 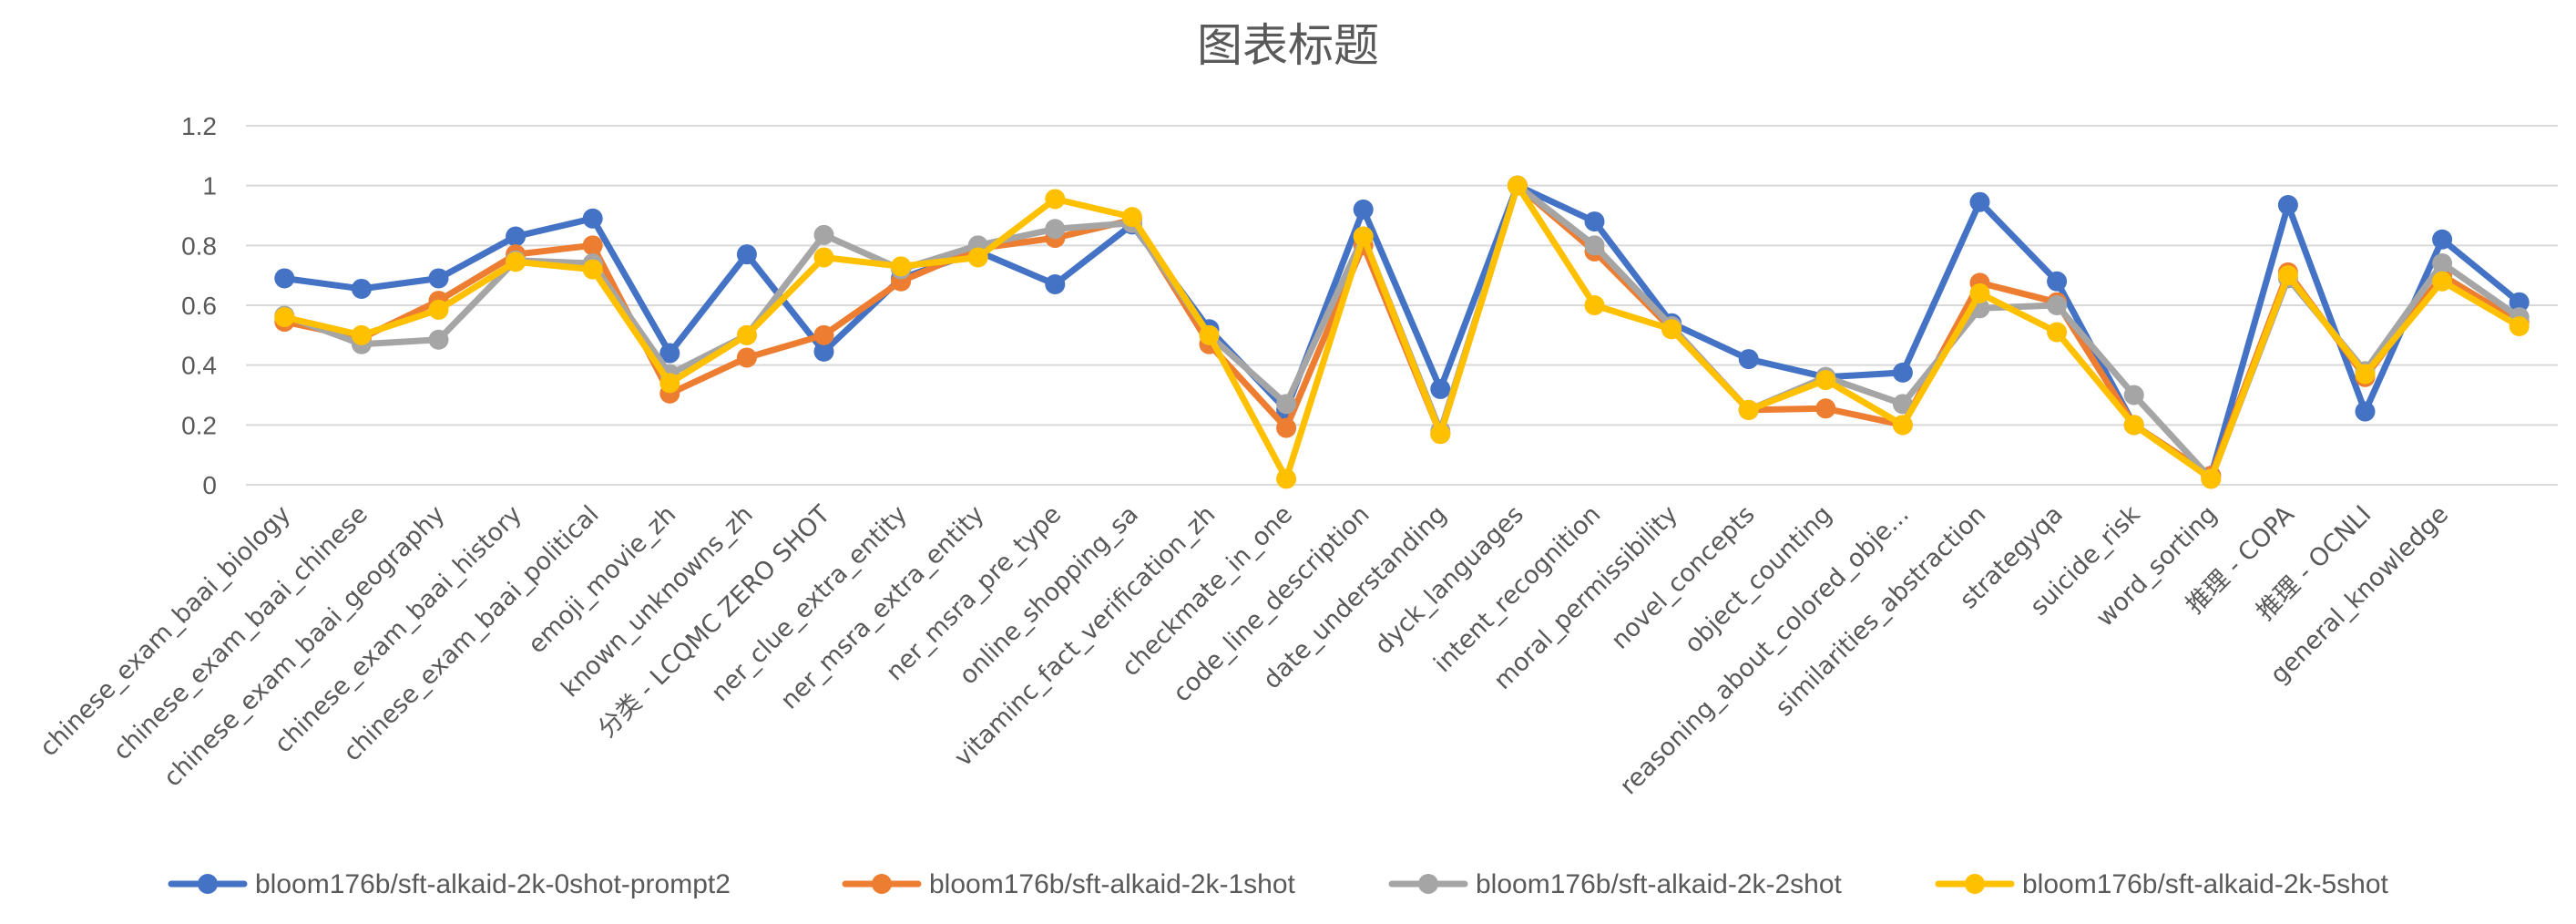 I want to click on y-tick-label: 0.8, so click(x=199, y=245).